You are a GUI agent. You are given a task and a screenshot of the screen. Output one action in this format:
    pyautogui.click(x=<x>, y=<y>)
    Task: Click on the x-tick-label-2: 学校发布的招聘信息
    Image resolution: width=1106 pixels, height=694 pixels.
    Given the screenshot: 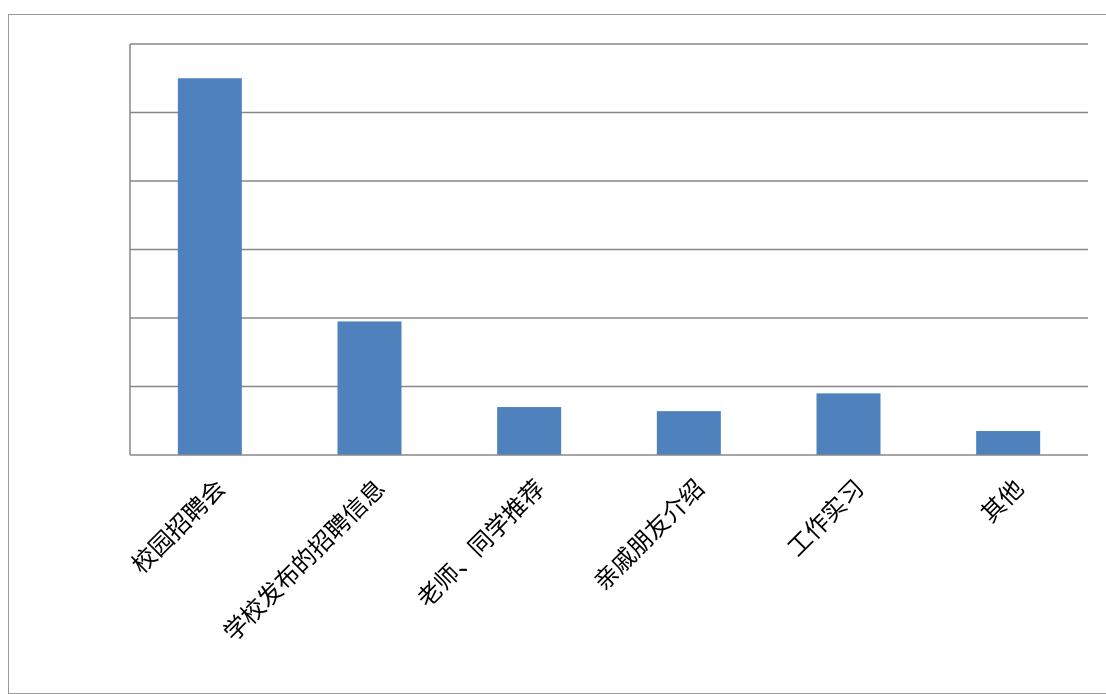 What is the action you would take?
    pyautogui.click(x=304, y=560)
    